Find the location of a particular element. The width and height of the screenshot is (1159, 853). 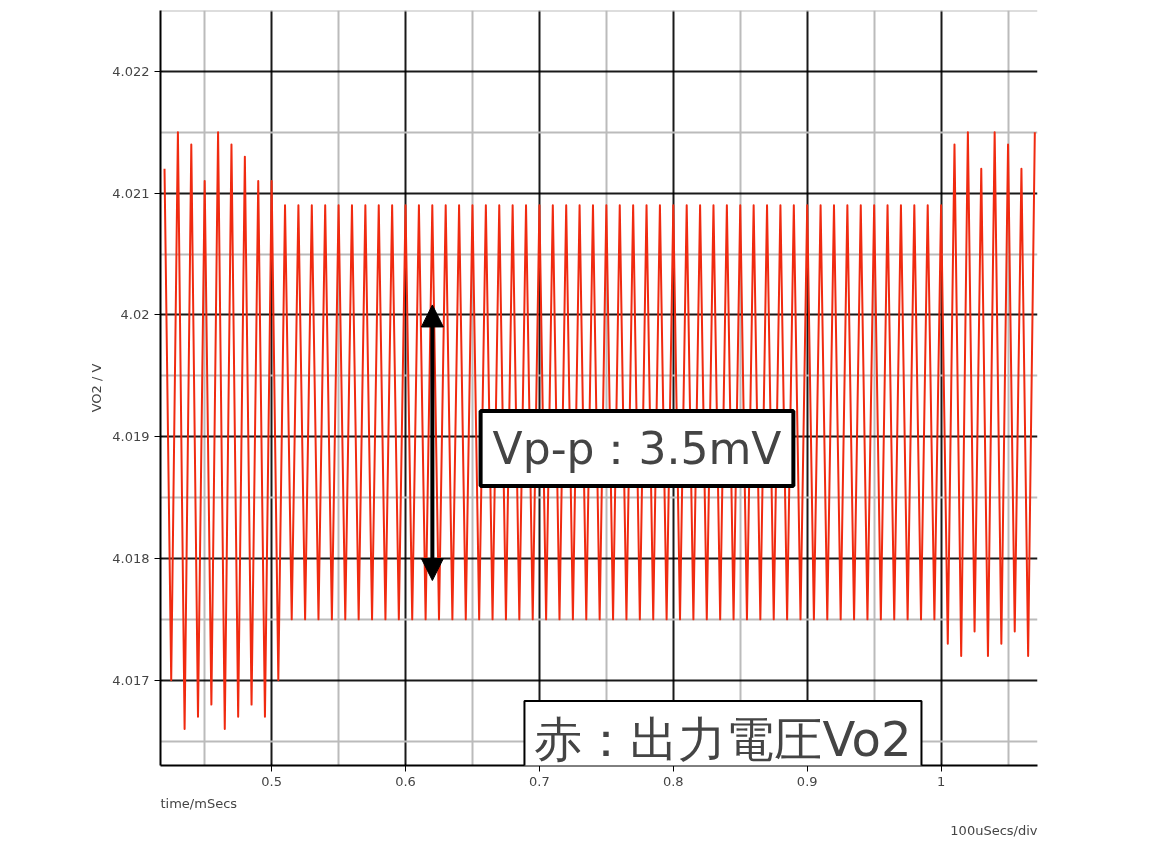

annotation: 赤：出力電圧Vo2 is located at coordinates (723, 739).